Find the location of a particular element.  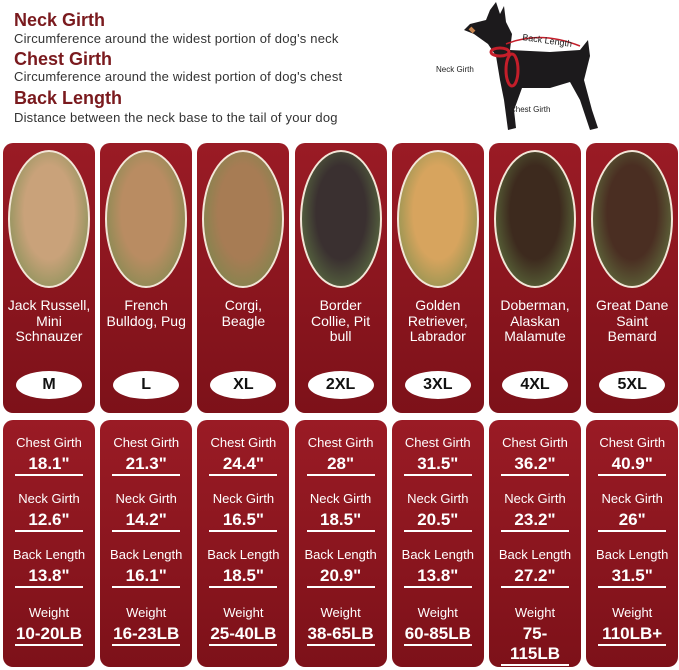

measure-value: 24.4" is located at coordinates (243, 465).